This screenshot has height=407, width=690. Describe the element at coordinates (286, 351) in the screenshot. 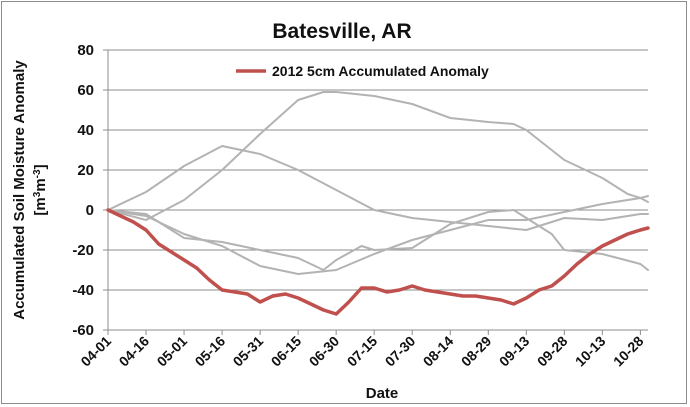

I see `x-tick-label: 06-15` at that location.